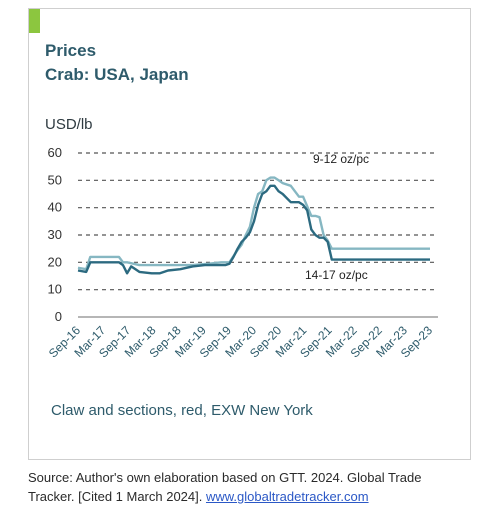  I want to click on y-tick-label: 10, so click(55, 289).